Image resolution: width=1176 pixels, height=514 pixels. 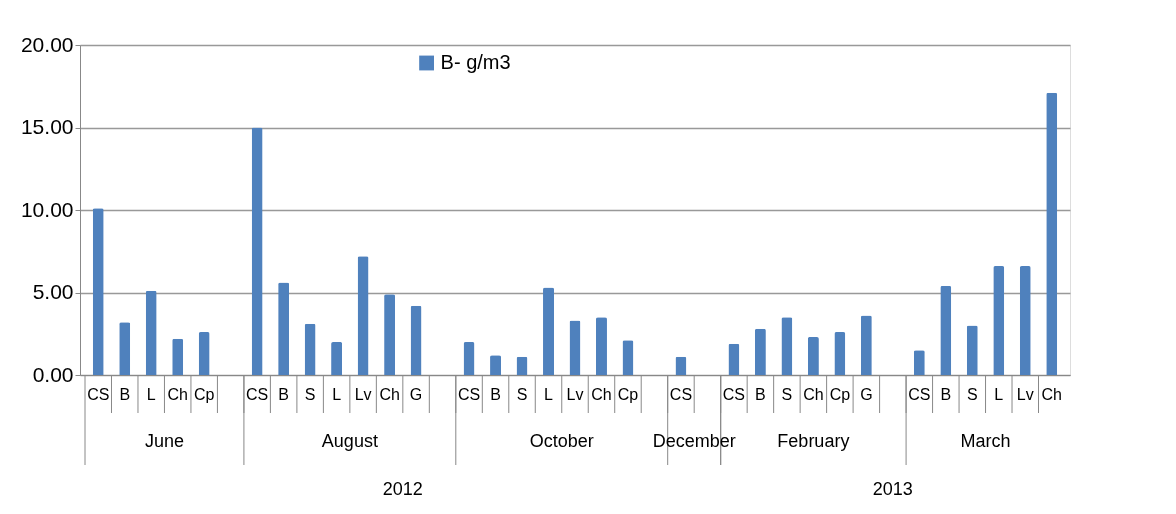 I want to click on text: June, so click(x=164, y=441).